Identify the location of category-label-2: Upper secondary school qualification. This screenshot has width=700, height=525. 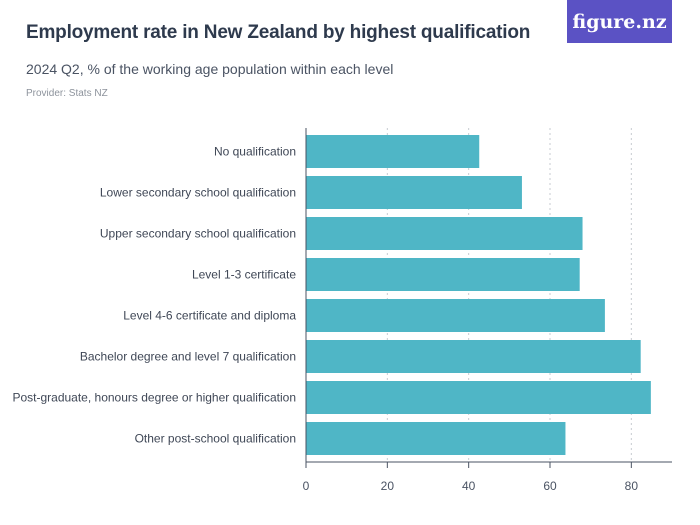
(198, 234).